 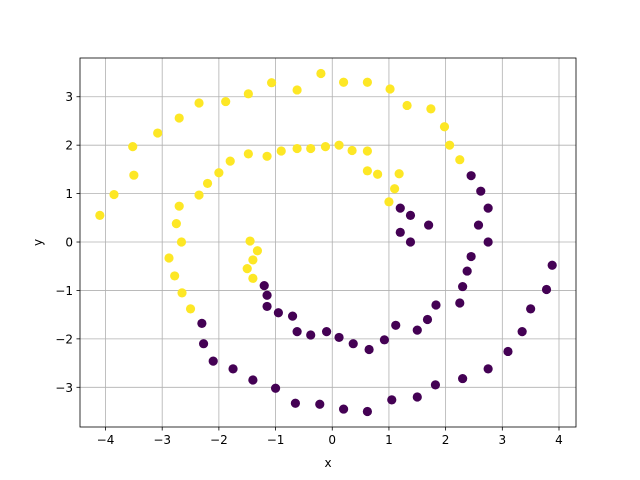 What do you see at coordinates (64, 291) in the screenshot?
I see `y-tick-label: −1` at bounding box center [64, 291].